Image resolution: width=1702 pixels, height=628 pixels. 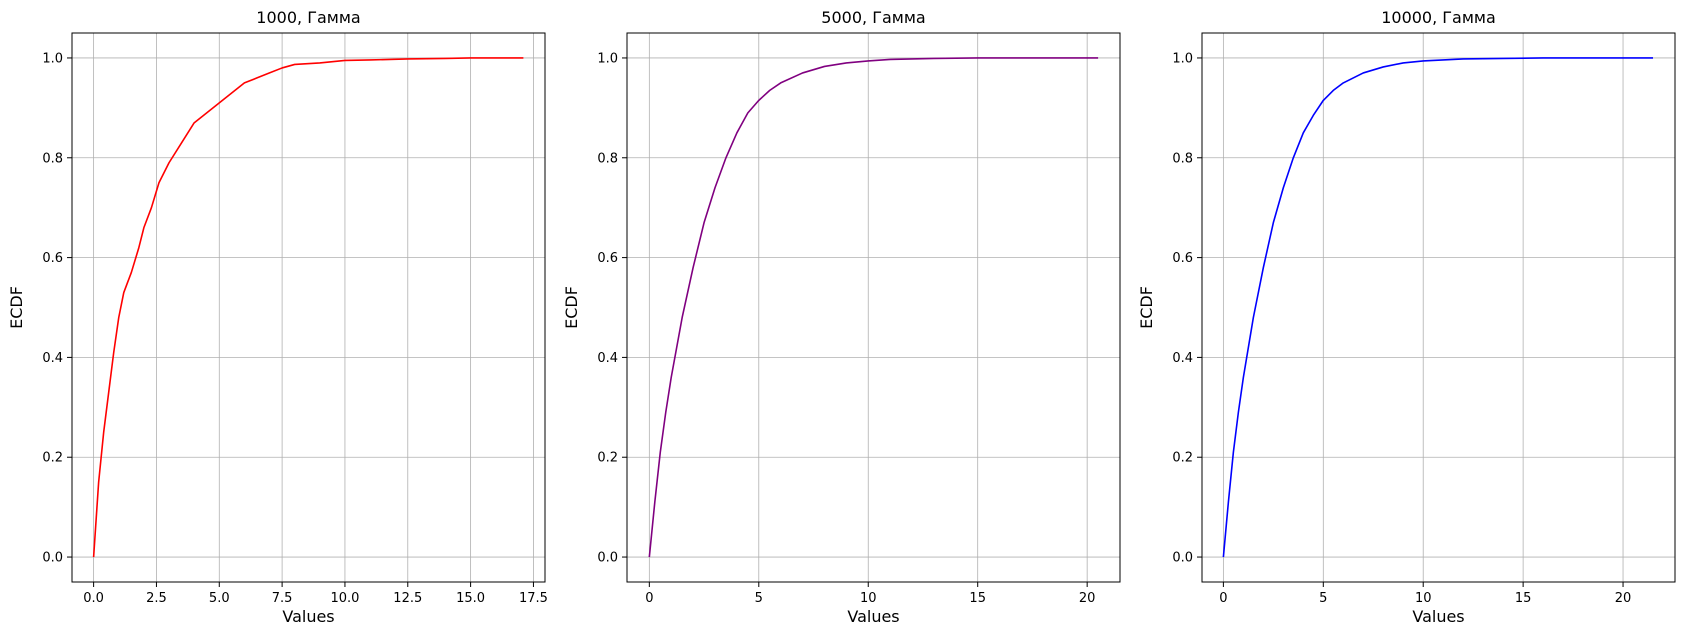 I want to click on x-tick-label: 12.5, so click(x=407, y=598).